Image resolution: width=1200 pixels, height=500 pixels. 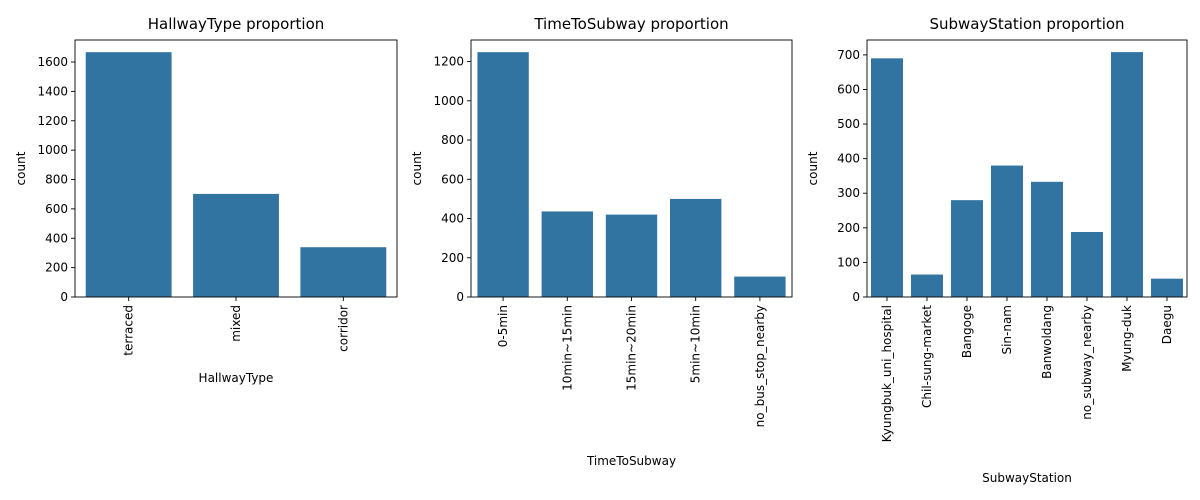 What do you see at coordinates (236, 245) in the screenshot?
I see `bar-mixed` at bounding box center [236, 245].